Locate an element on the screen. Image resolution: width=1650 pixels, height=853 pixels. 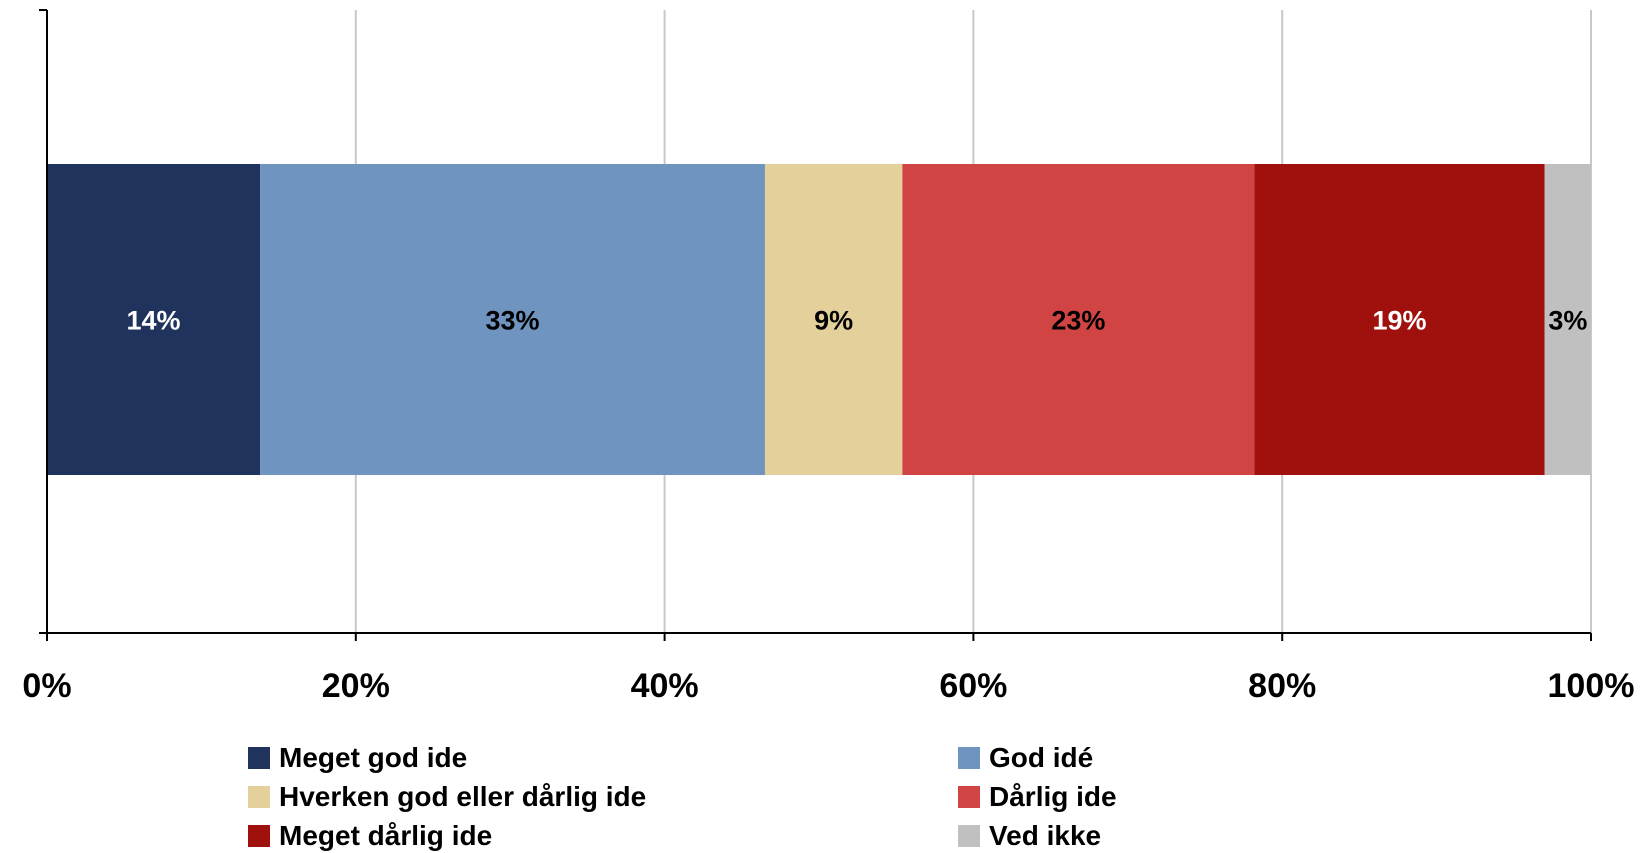
bar-segment-da-rlig-ide is located at coordinates (1078, 319).